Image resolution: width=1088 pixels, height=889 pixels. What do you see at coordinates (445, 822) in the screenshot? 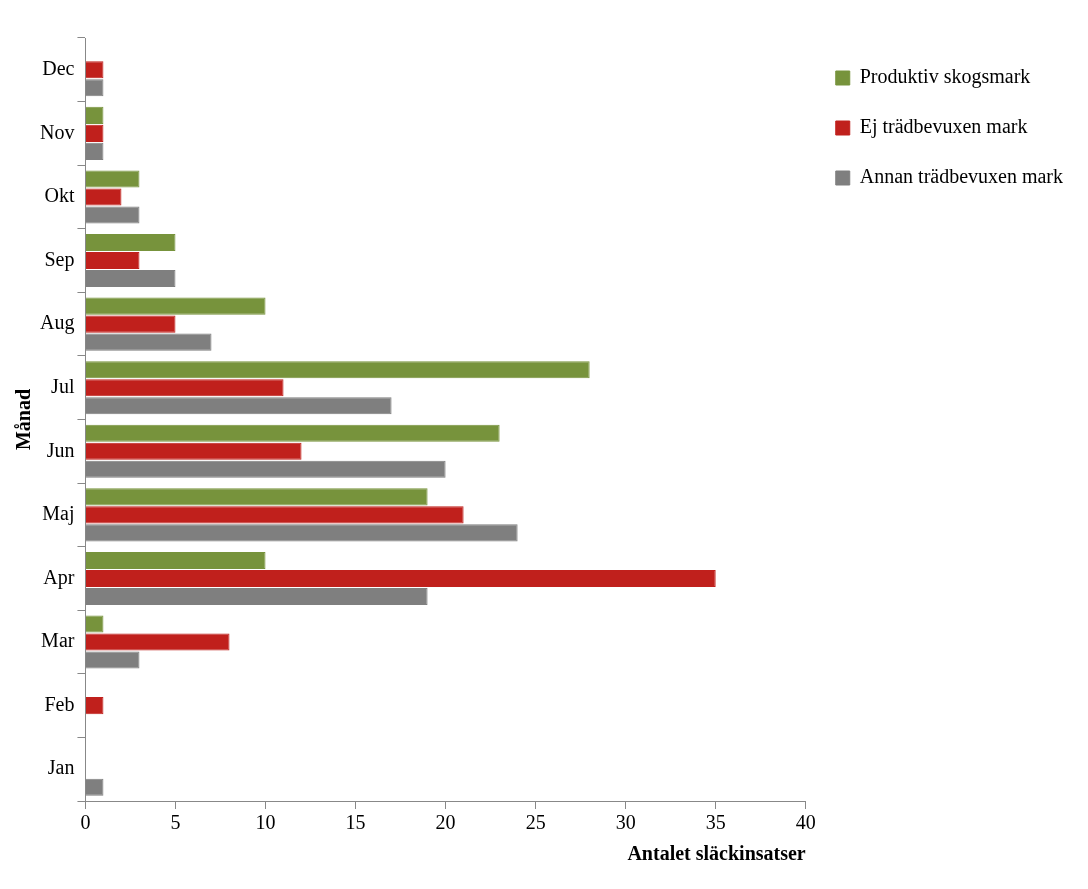
I see `x-tick-label: 20` at bounding box center [445, 822].